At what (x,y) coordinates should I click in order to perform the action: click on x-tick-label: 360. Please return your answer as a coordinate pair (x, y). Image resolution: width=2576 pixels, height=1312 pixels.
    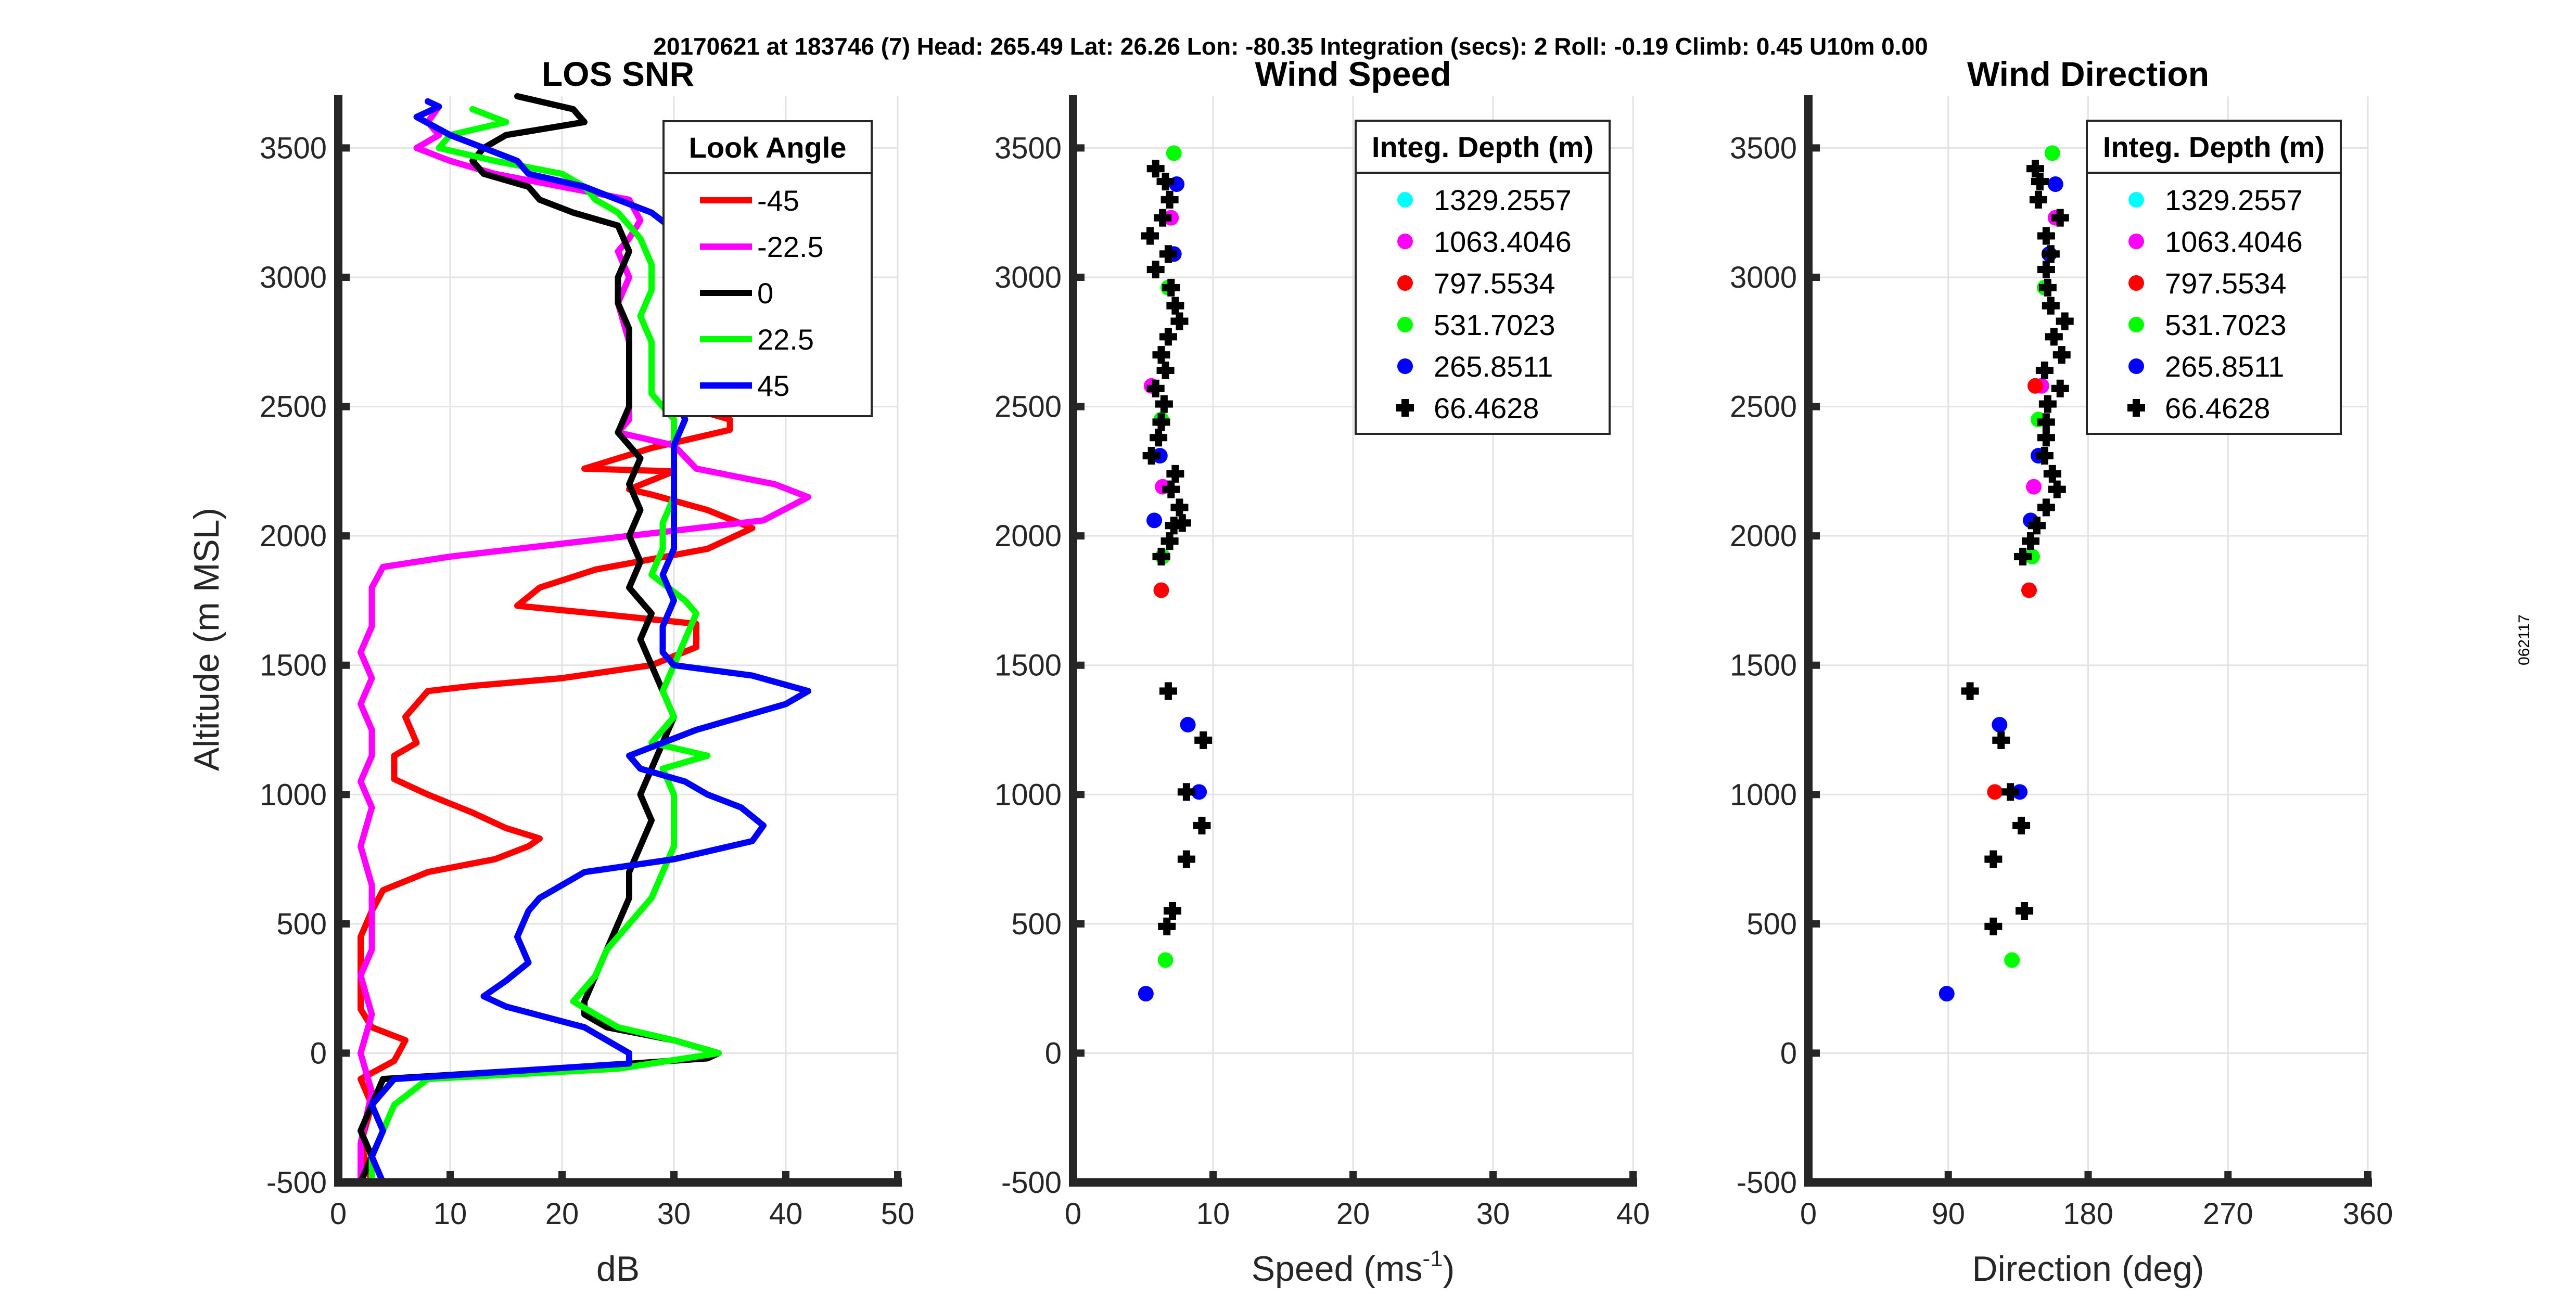
    Looking at the image, I should click on (2368, 1214).